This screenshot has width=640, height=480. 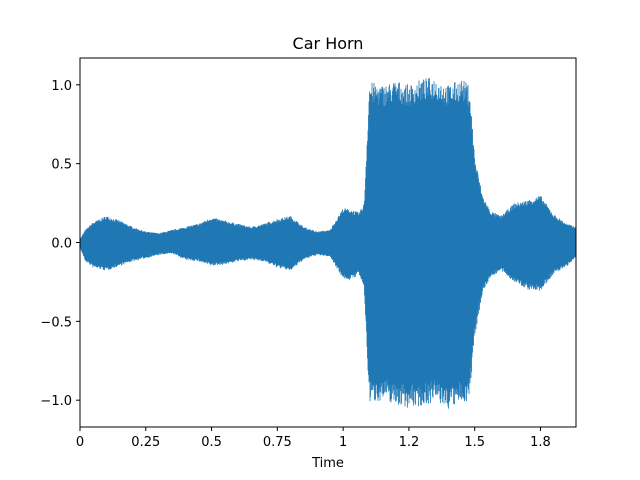 I want to click on y-tick-label: −0.5, so click(x=56, y=322).